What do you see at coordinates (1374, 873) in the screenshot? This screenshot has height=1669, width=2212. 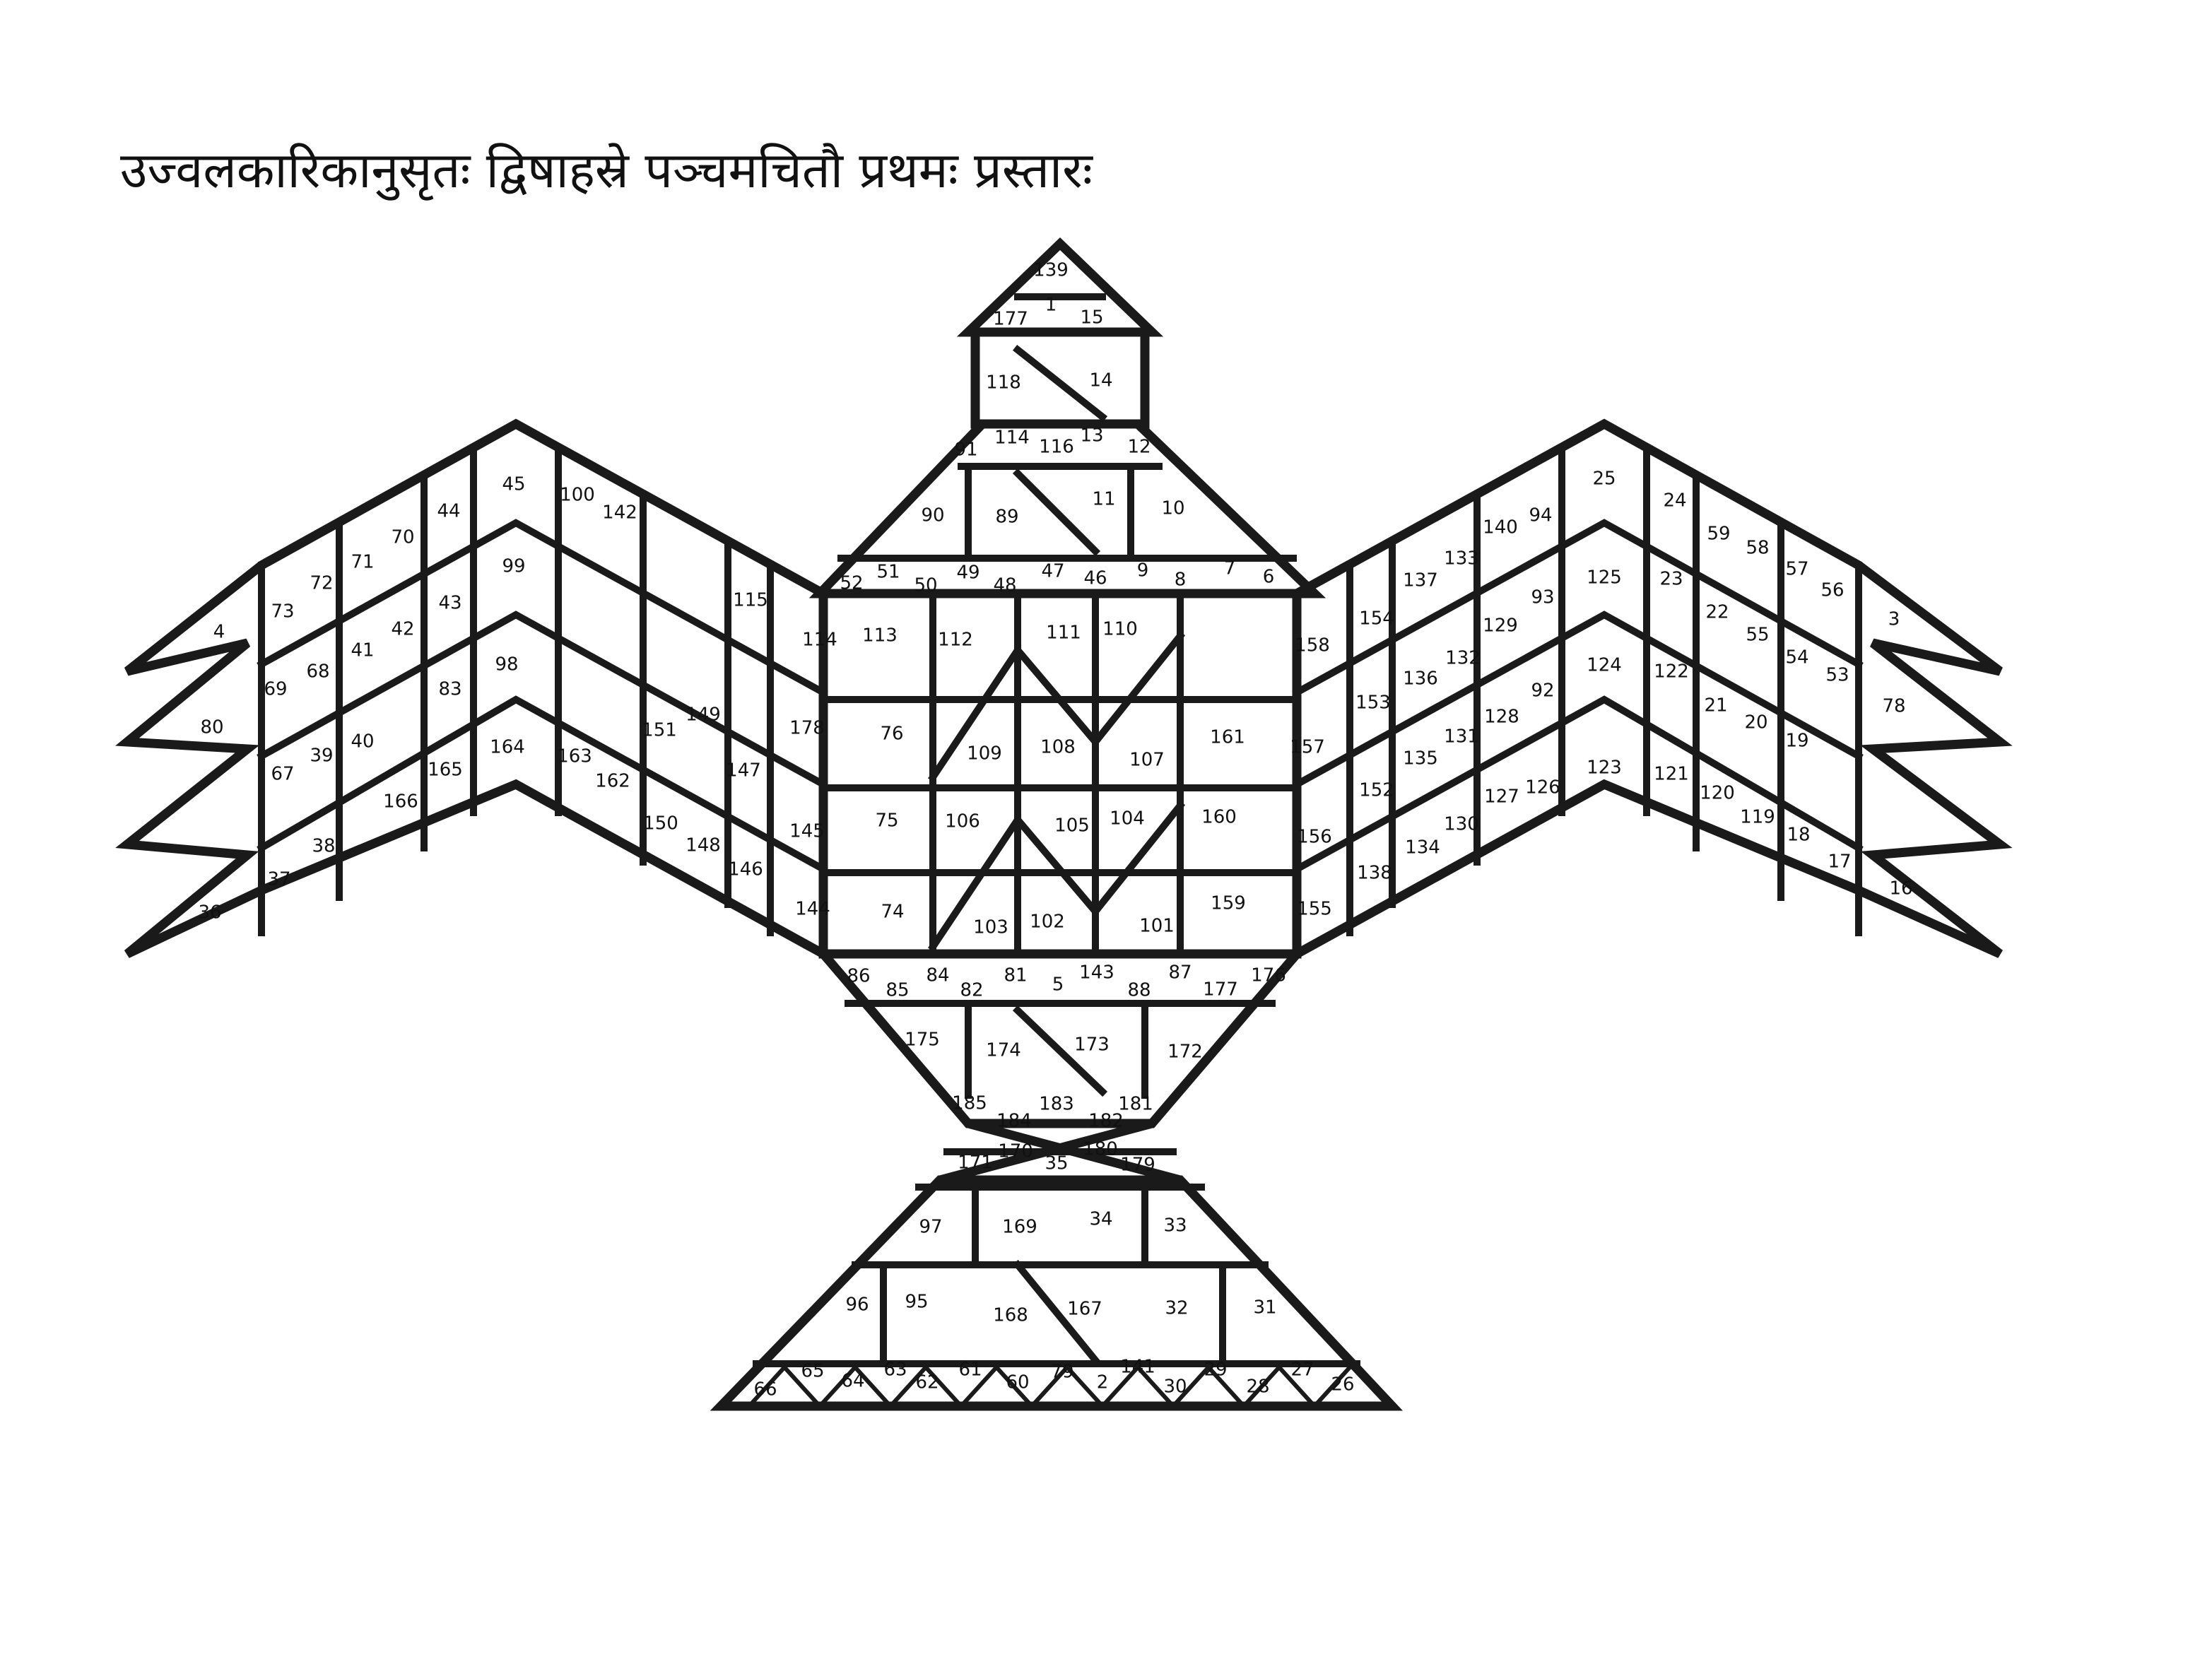 I see `brick-label: 138` at bounding box center [1374, 873].